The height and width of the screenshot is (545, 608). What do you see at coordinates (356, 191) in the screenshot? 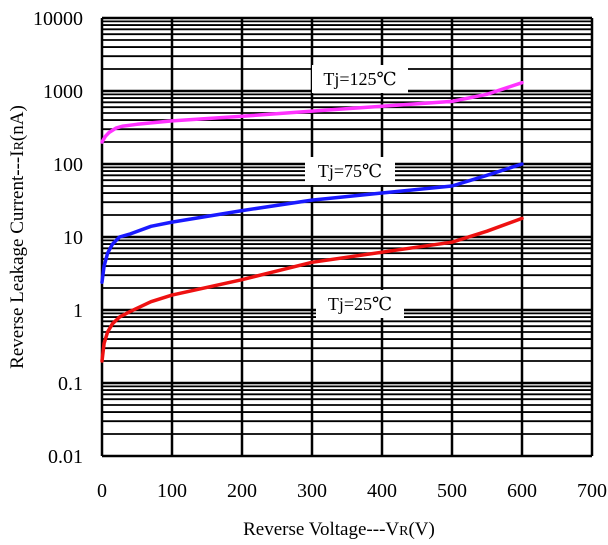
I see `annotations: Tj=125℃ Tj=75℃ Tj=25℃` at bounding box center [356, 191].